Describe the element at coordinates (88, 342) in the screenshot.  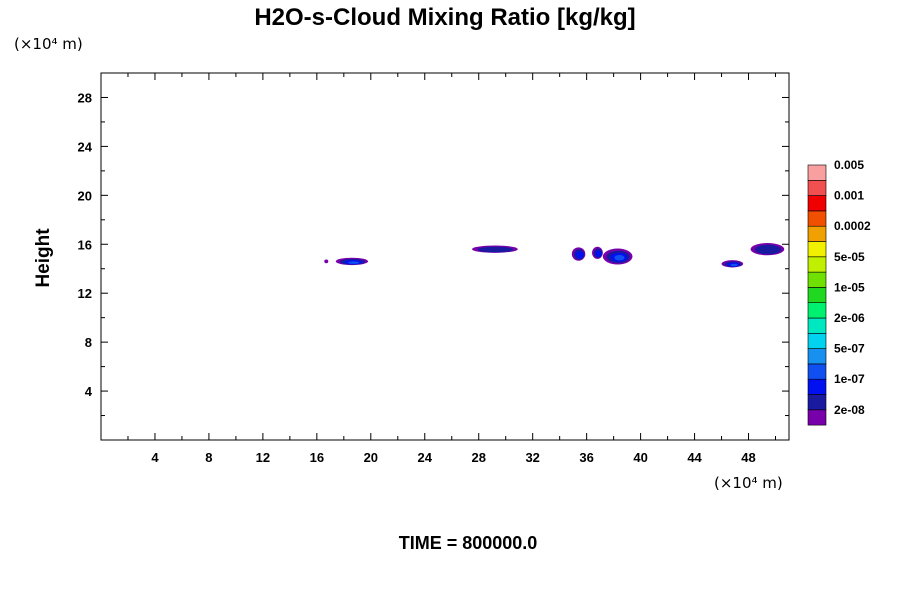
I see `y-tick-label: 8` at that location.